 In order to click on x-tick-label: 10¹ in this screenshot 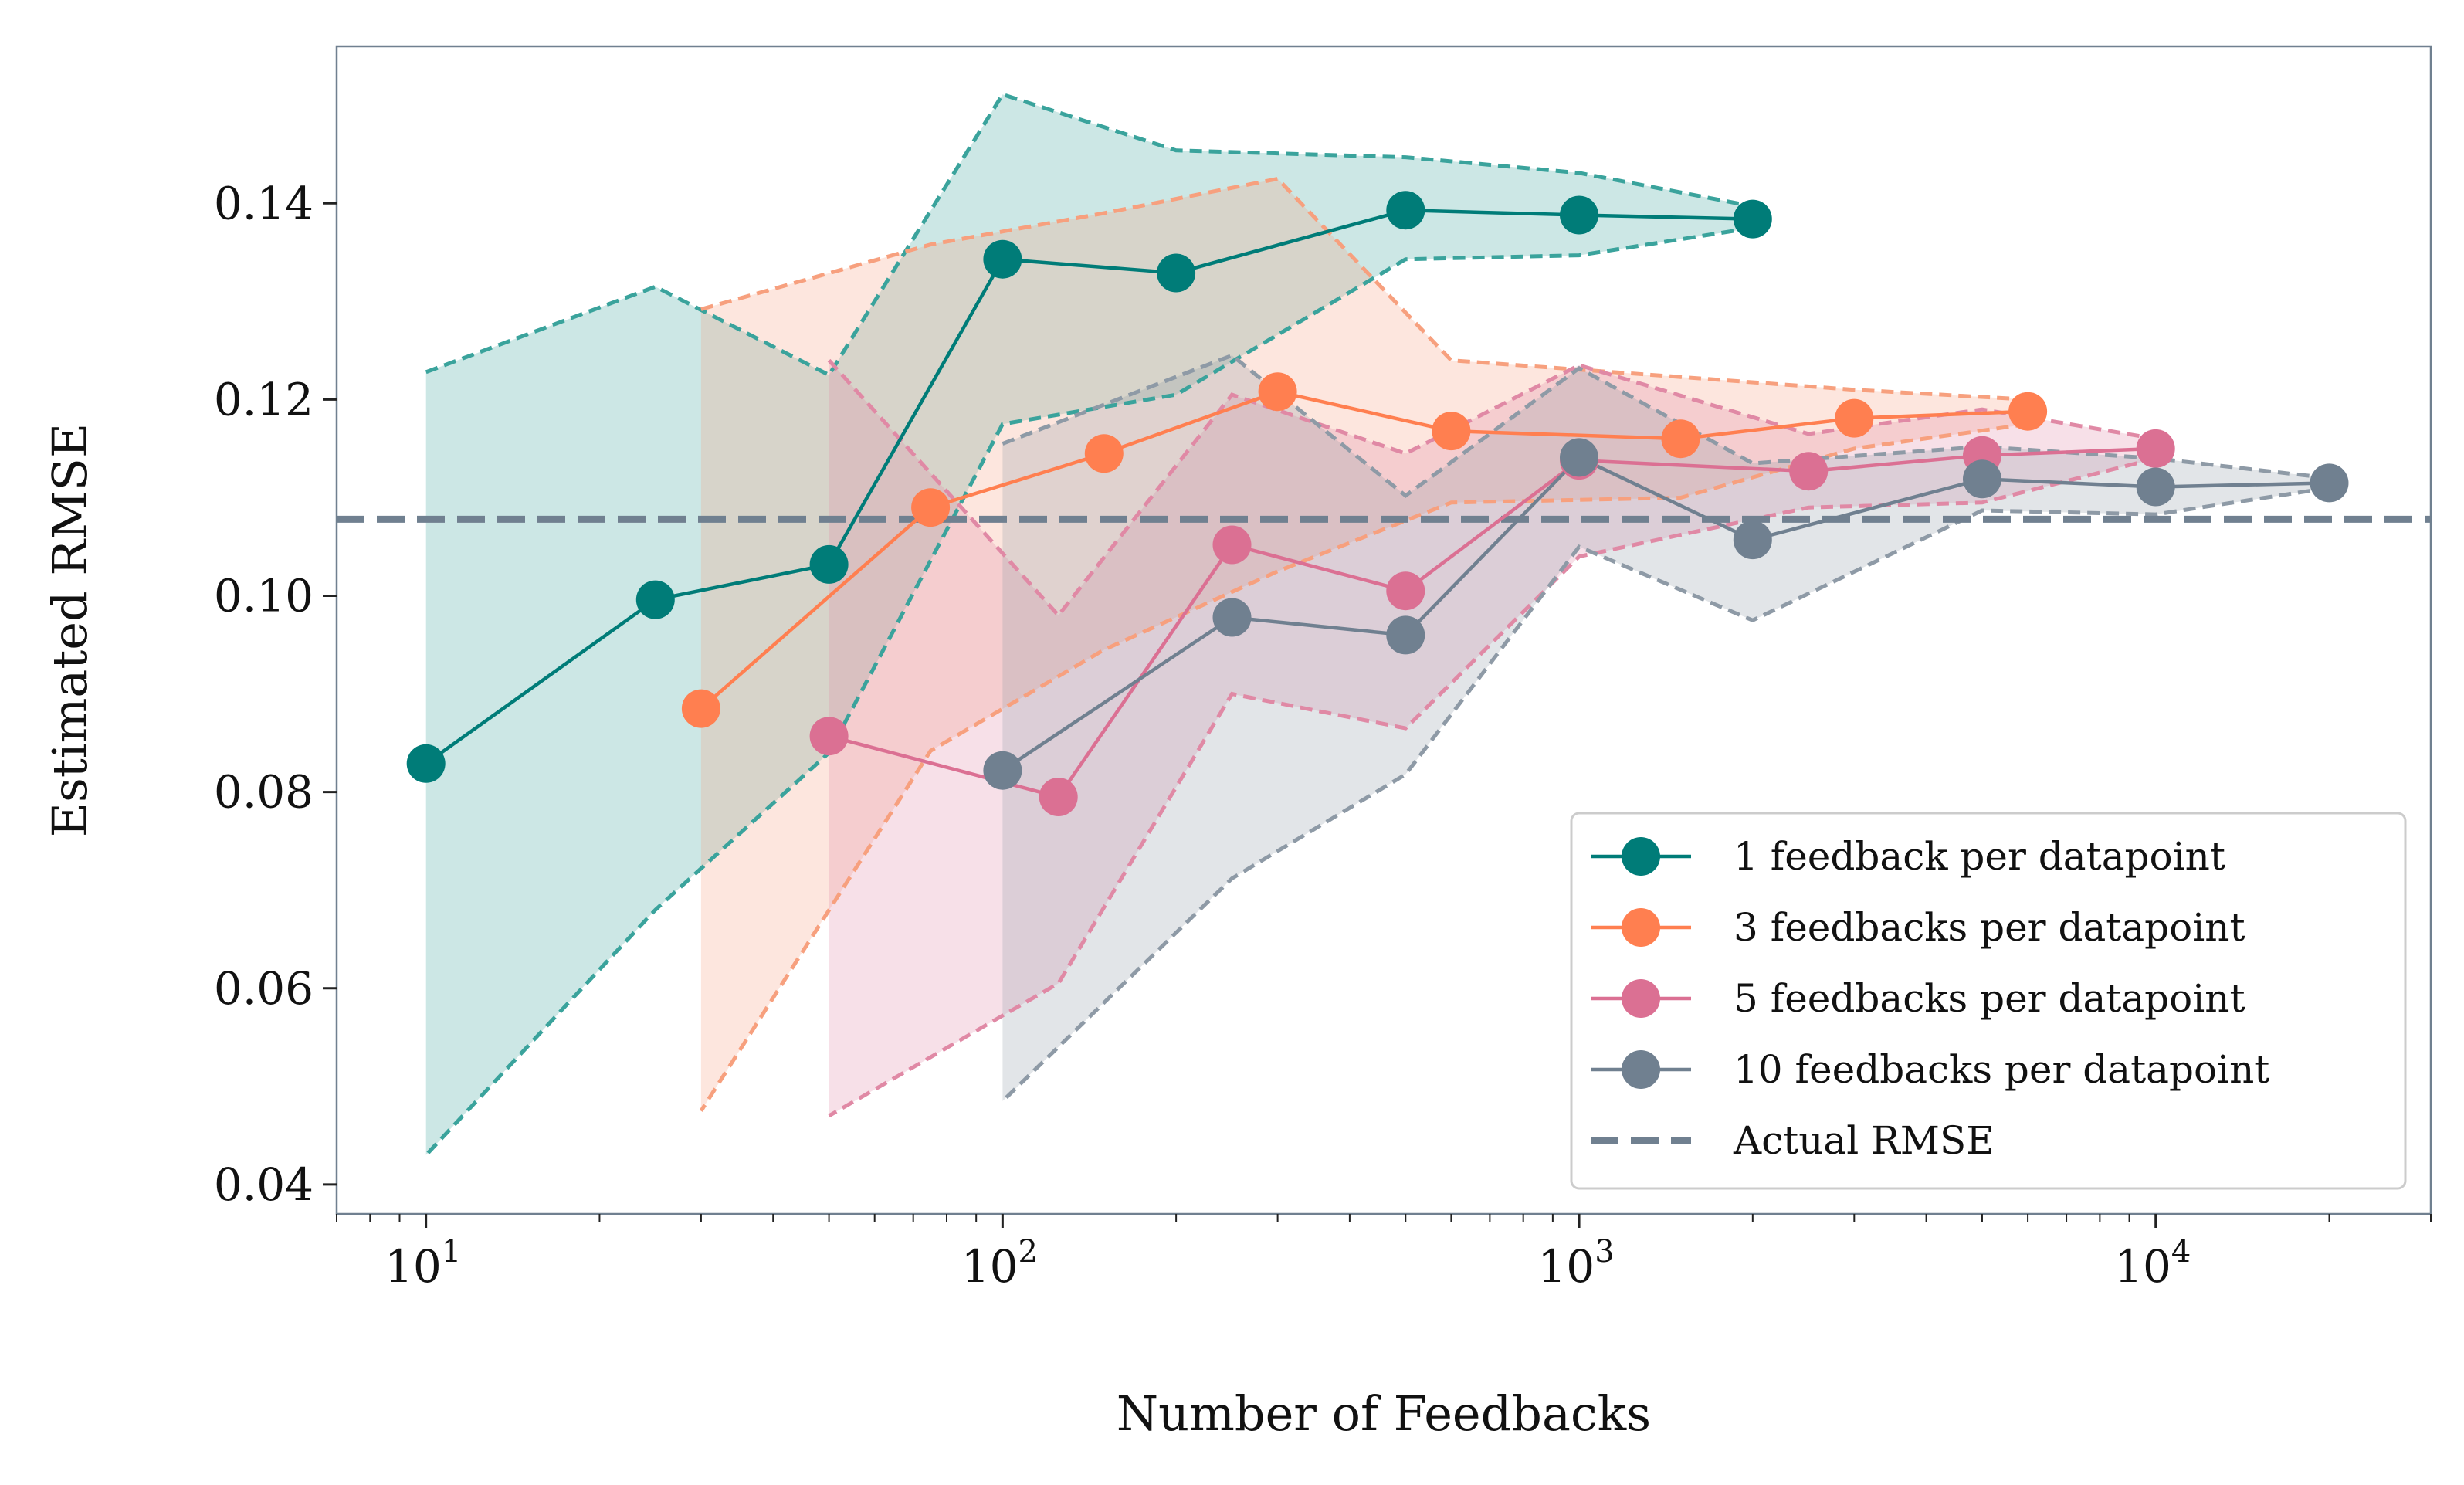, I will do `click(423, 1263)`.